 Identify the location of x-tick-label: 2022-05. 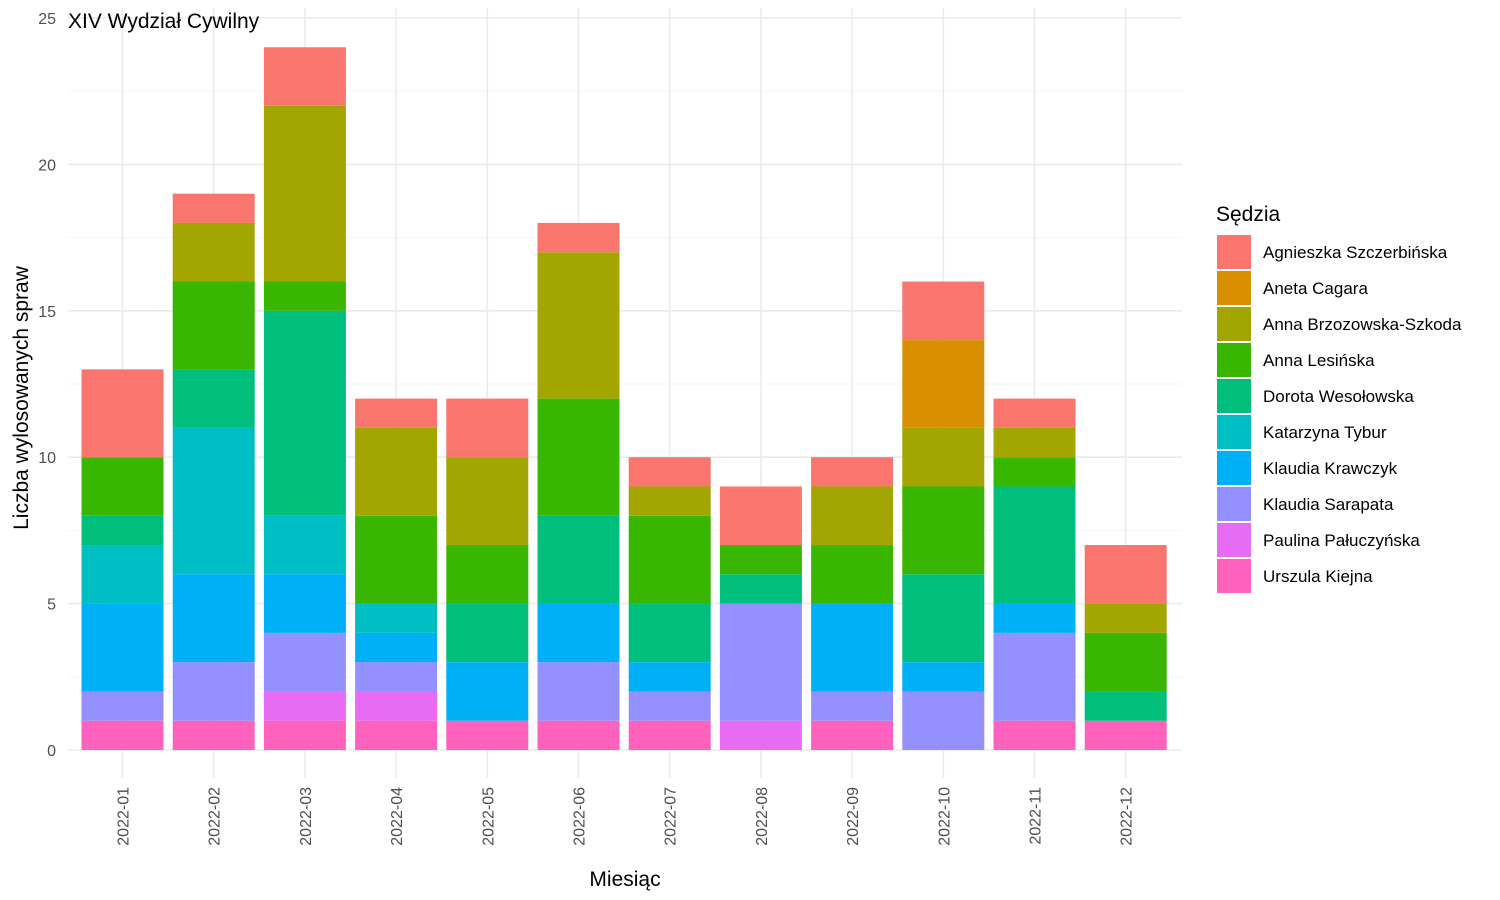
(488, 816).